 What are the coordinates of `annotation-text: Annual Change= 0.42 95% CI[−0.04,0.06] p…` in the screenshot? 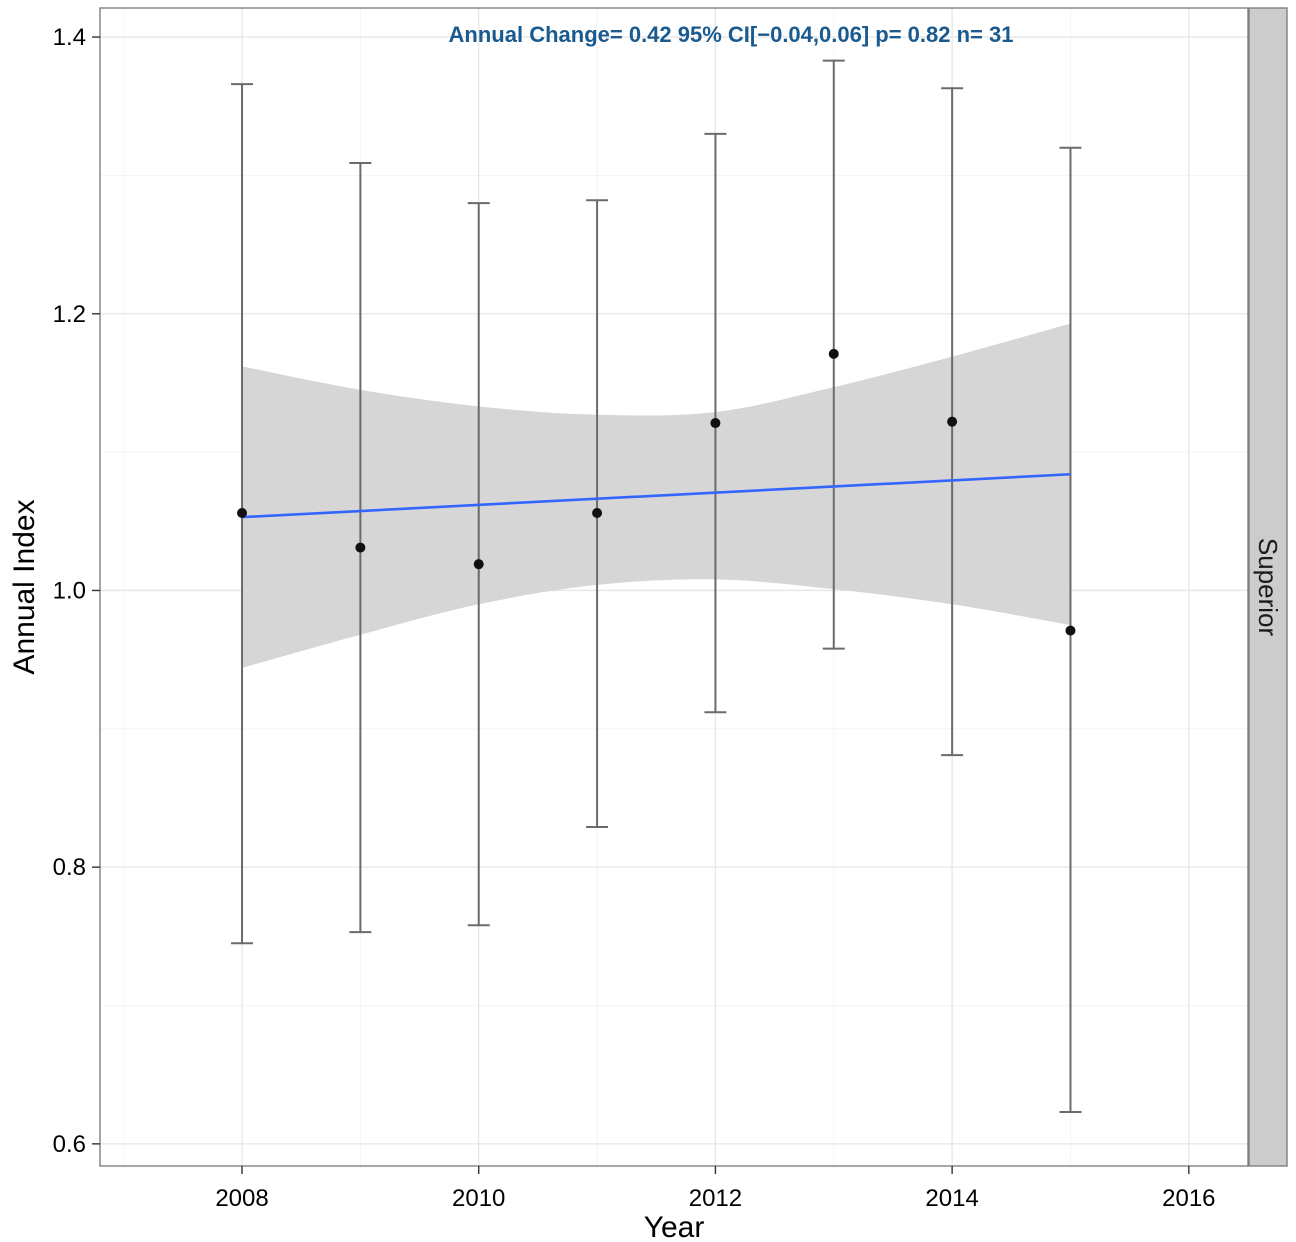 It's located at (731, 34).